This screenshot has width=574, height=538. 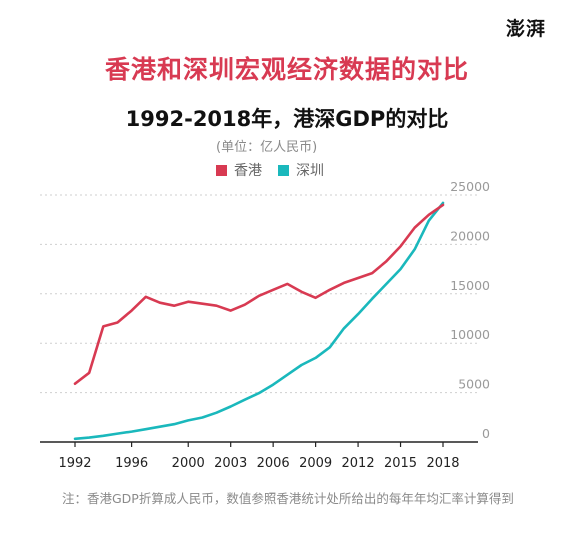 What do you see at coordinates (486, 433) in the screenshot?
I see `y-tick-label: 0` at bounding box center [486, 433].